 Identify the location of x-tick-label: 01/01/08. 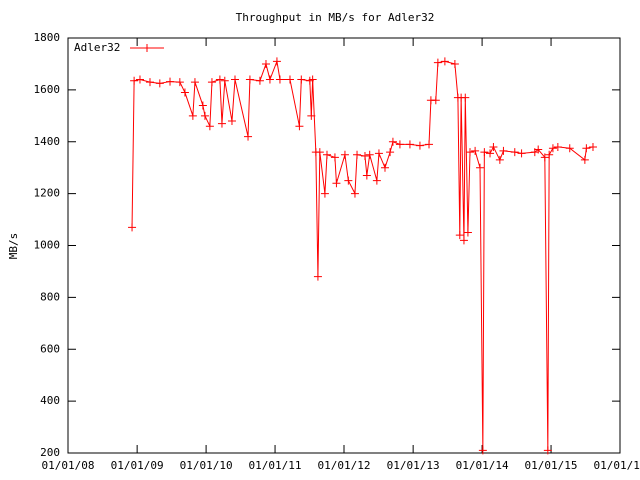
(68, 465).